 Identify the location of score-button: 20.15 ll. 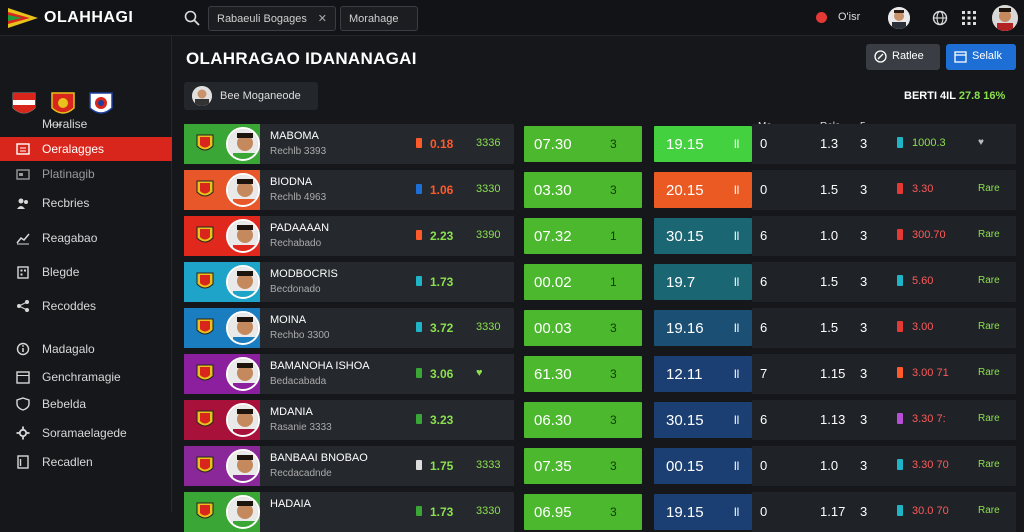
(703, 190).